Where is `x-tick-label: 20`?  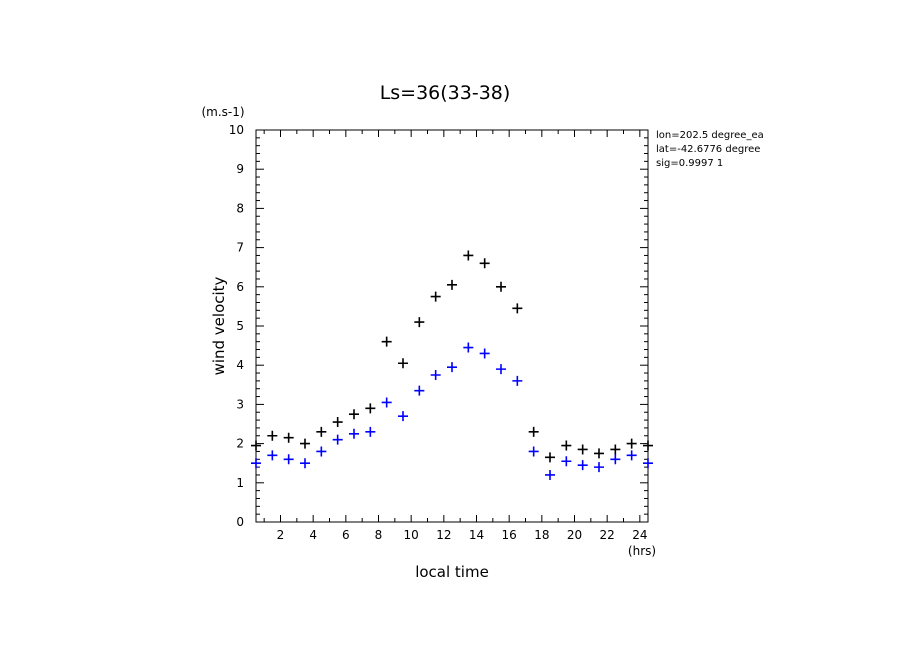
x-tick-label: 20 is located at coordinates (574, 535).